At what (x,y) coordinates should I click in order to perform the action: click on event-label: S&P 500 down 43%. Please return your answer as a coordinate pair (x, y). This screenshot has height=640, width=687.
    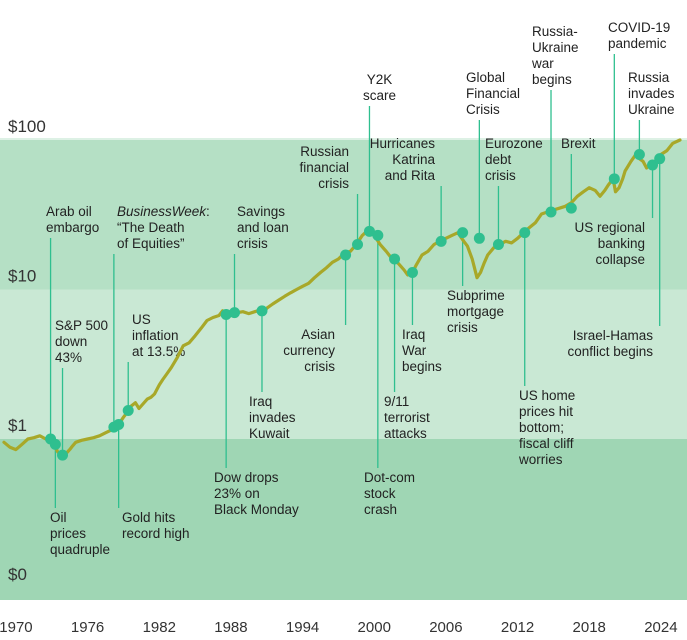
    Looking at the image, I should click on (81, 341).